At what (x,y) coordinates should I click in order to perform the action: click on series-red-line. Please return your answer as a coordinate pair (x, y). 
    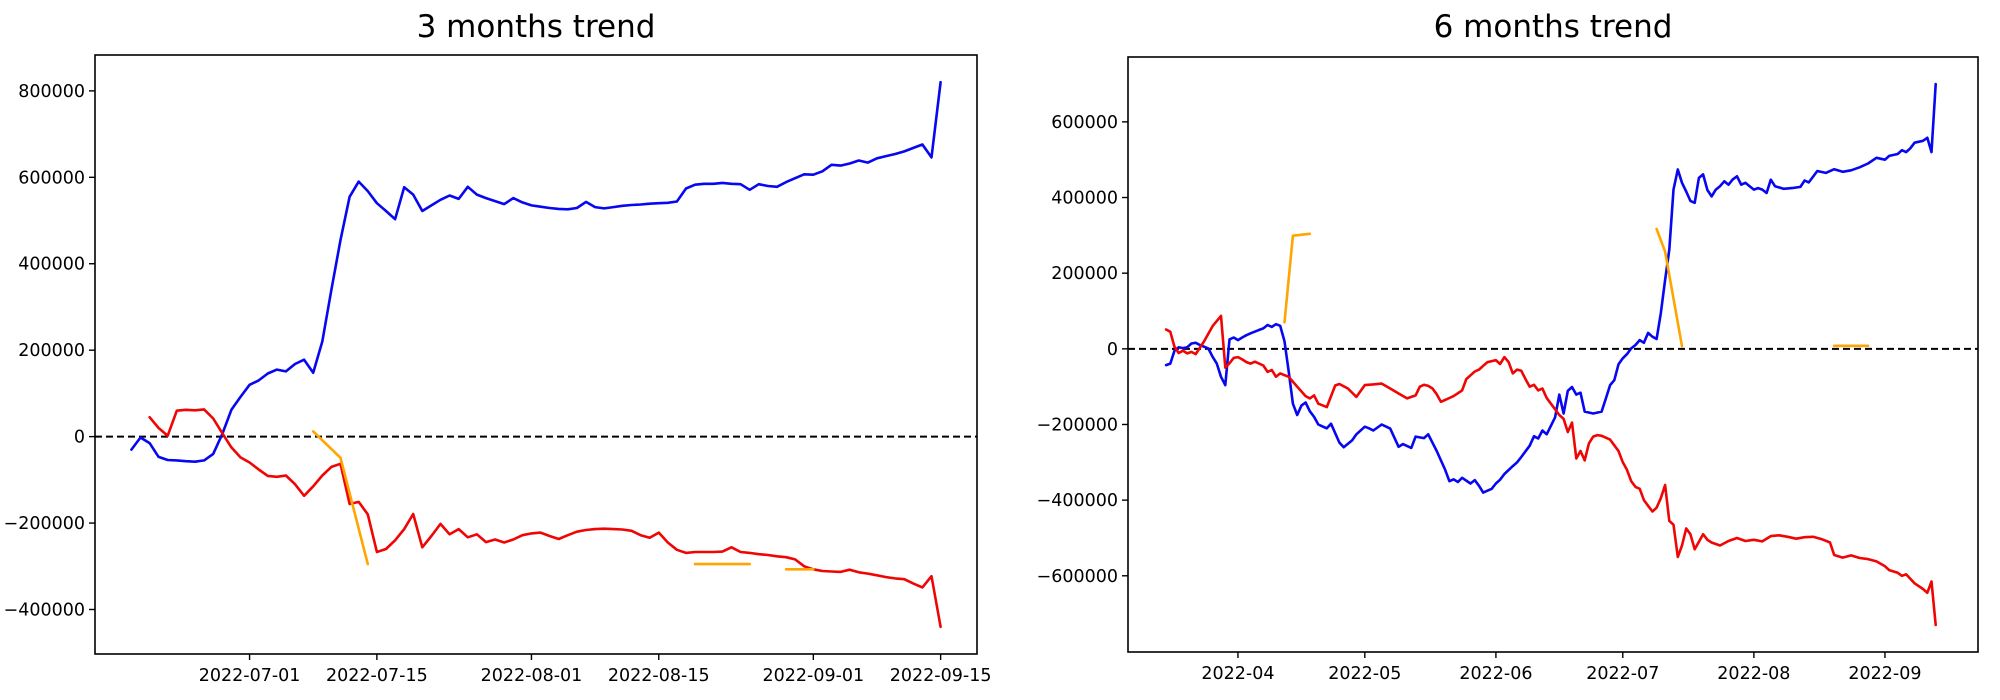
    Looking at the image, I should click on (545, 518).